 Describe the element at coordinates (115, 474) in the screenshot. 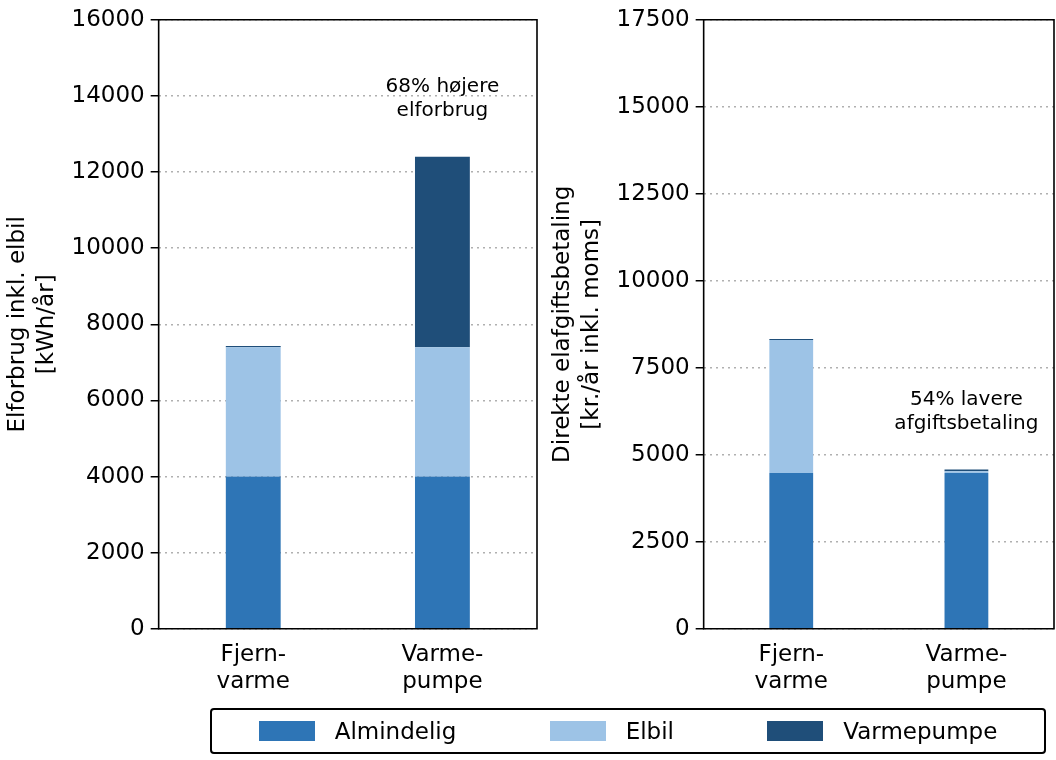

I see `y-tick-label: 4000` at that location.